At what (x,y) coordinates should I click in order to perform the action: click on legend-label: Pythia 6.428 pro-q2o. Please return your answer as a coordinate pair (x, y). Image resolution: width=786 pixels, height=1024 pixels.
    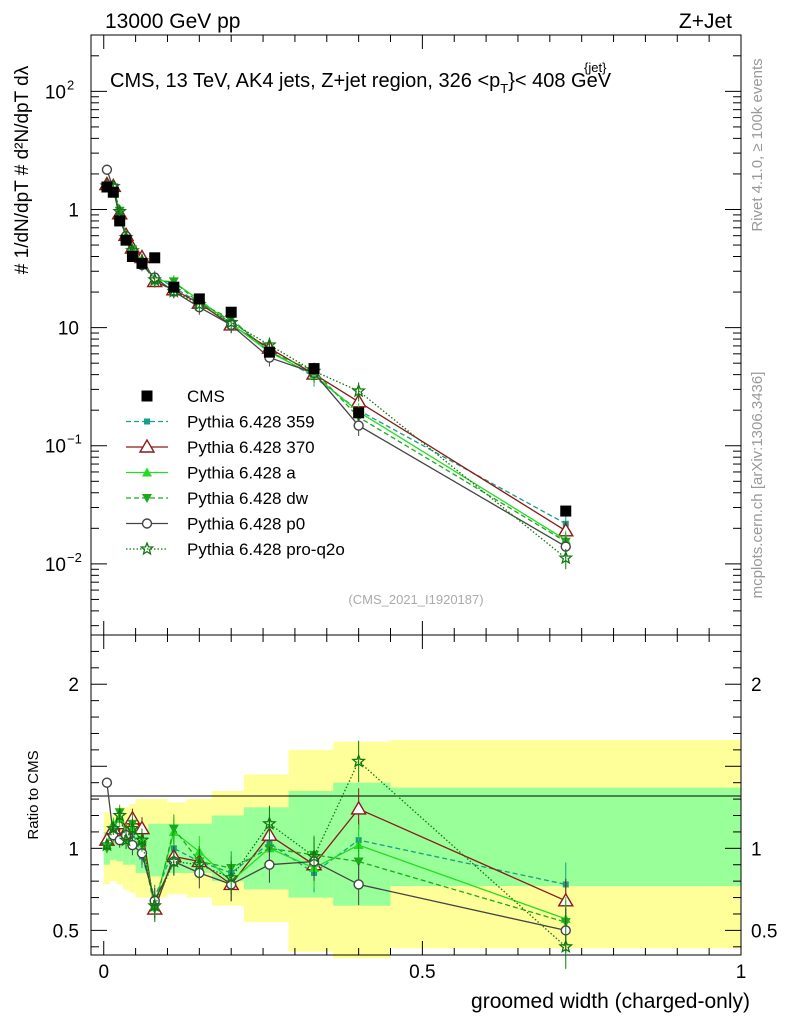
    Looking at the image, I should click on (266, 549).